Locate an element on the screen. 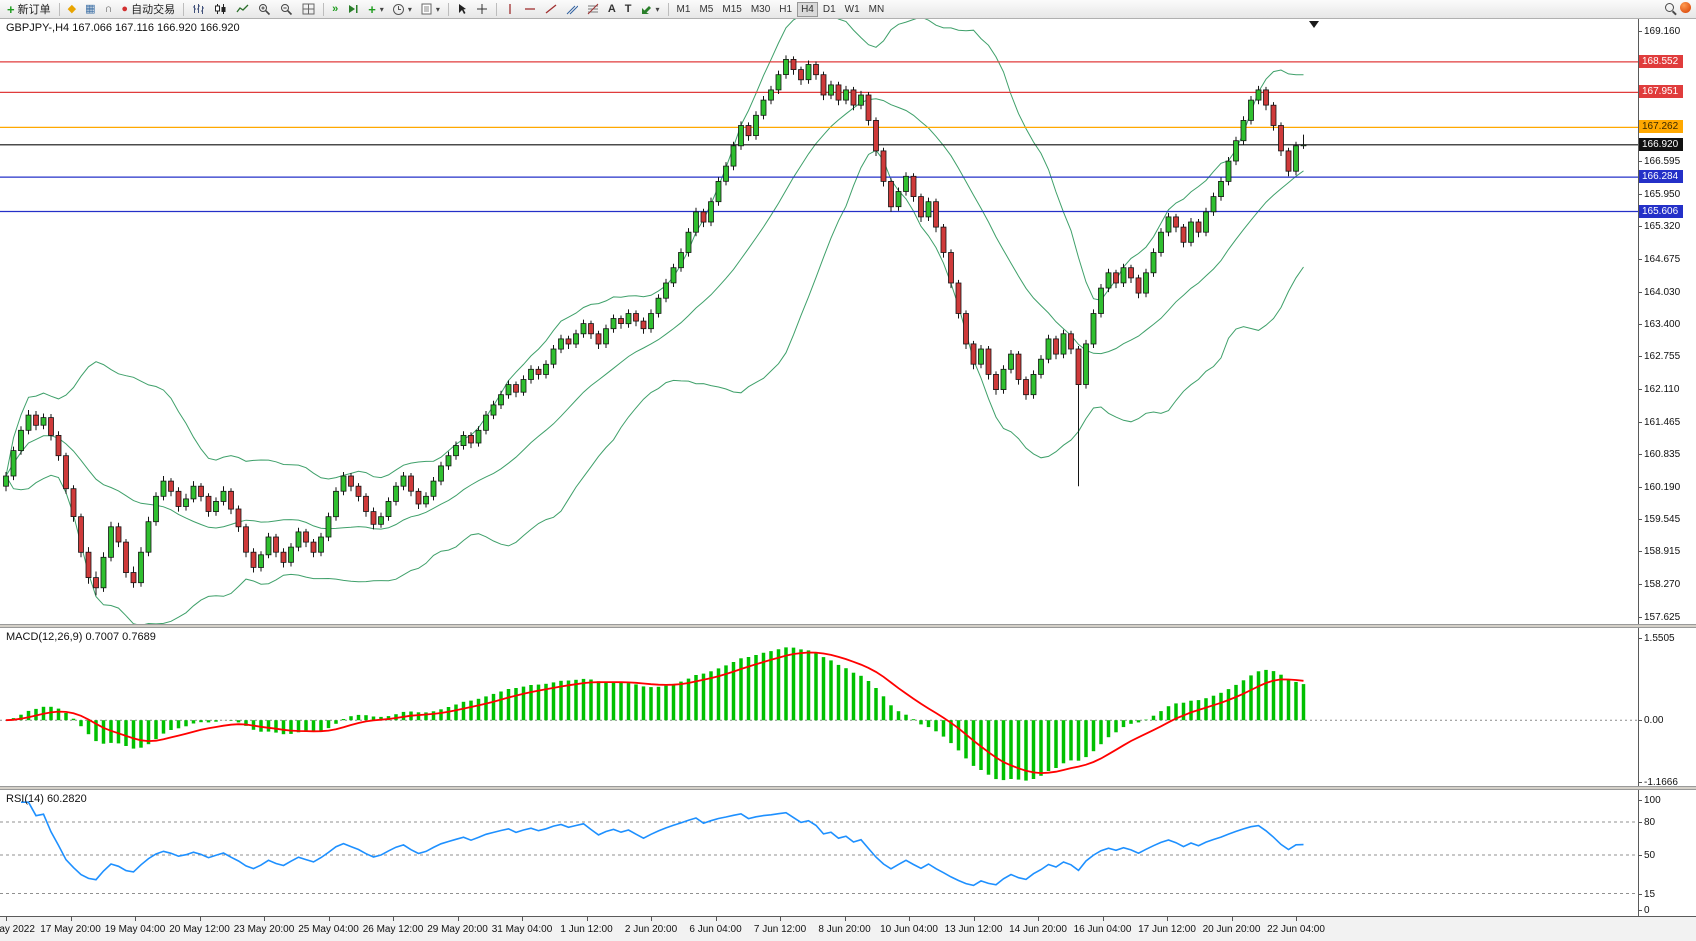 The width and height of the screenshot is (1696, 941). rsi-scale: 100 80 50 15 0 is located at coordinates (1667, 853).